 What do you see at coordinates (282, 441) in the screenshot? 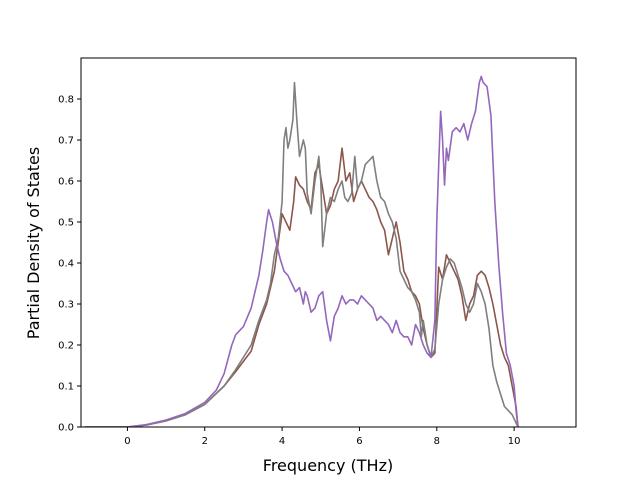
I see `x-tick-label: 4` at bounding box center [282, 441].